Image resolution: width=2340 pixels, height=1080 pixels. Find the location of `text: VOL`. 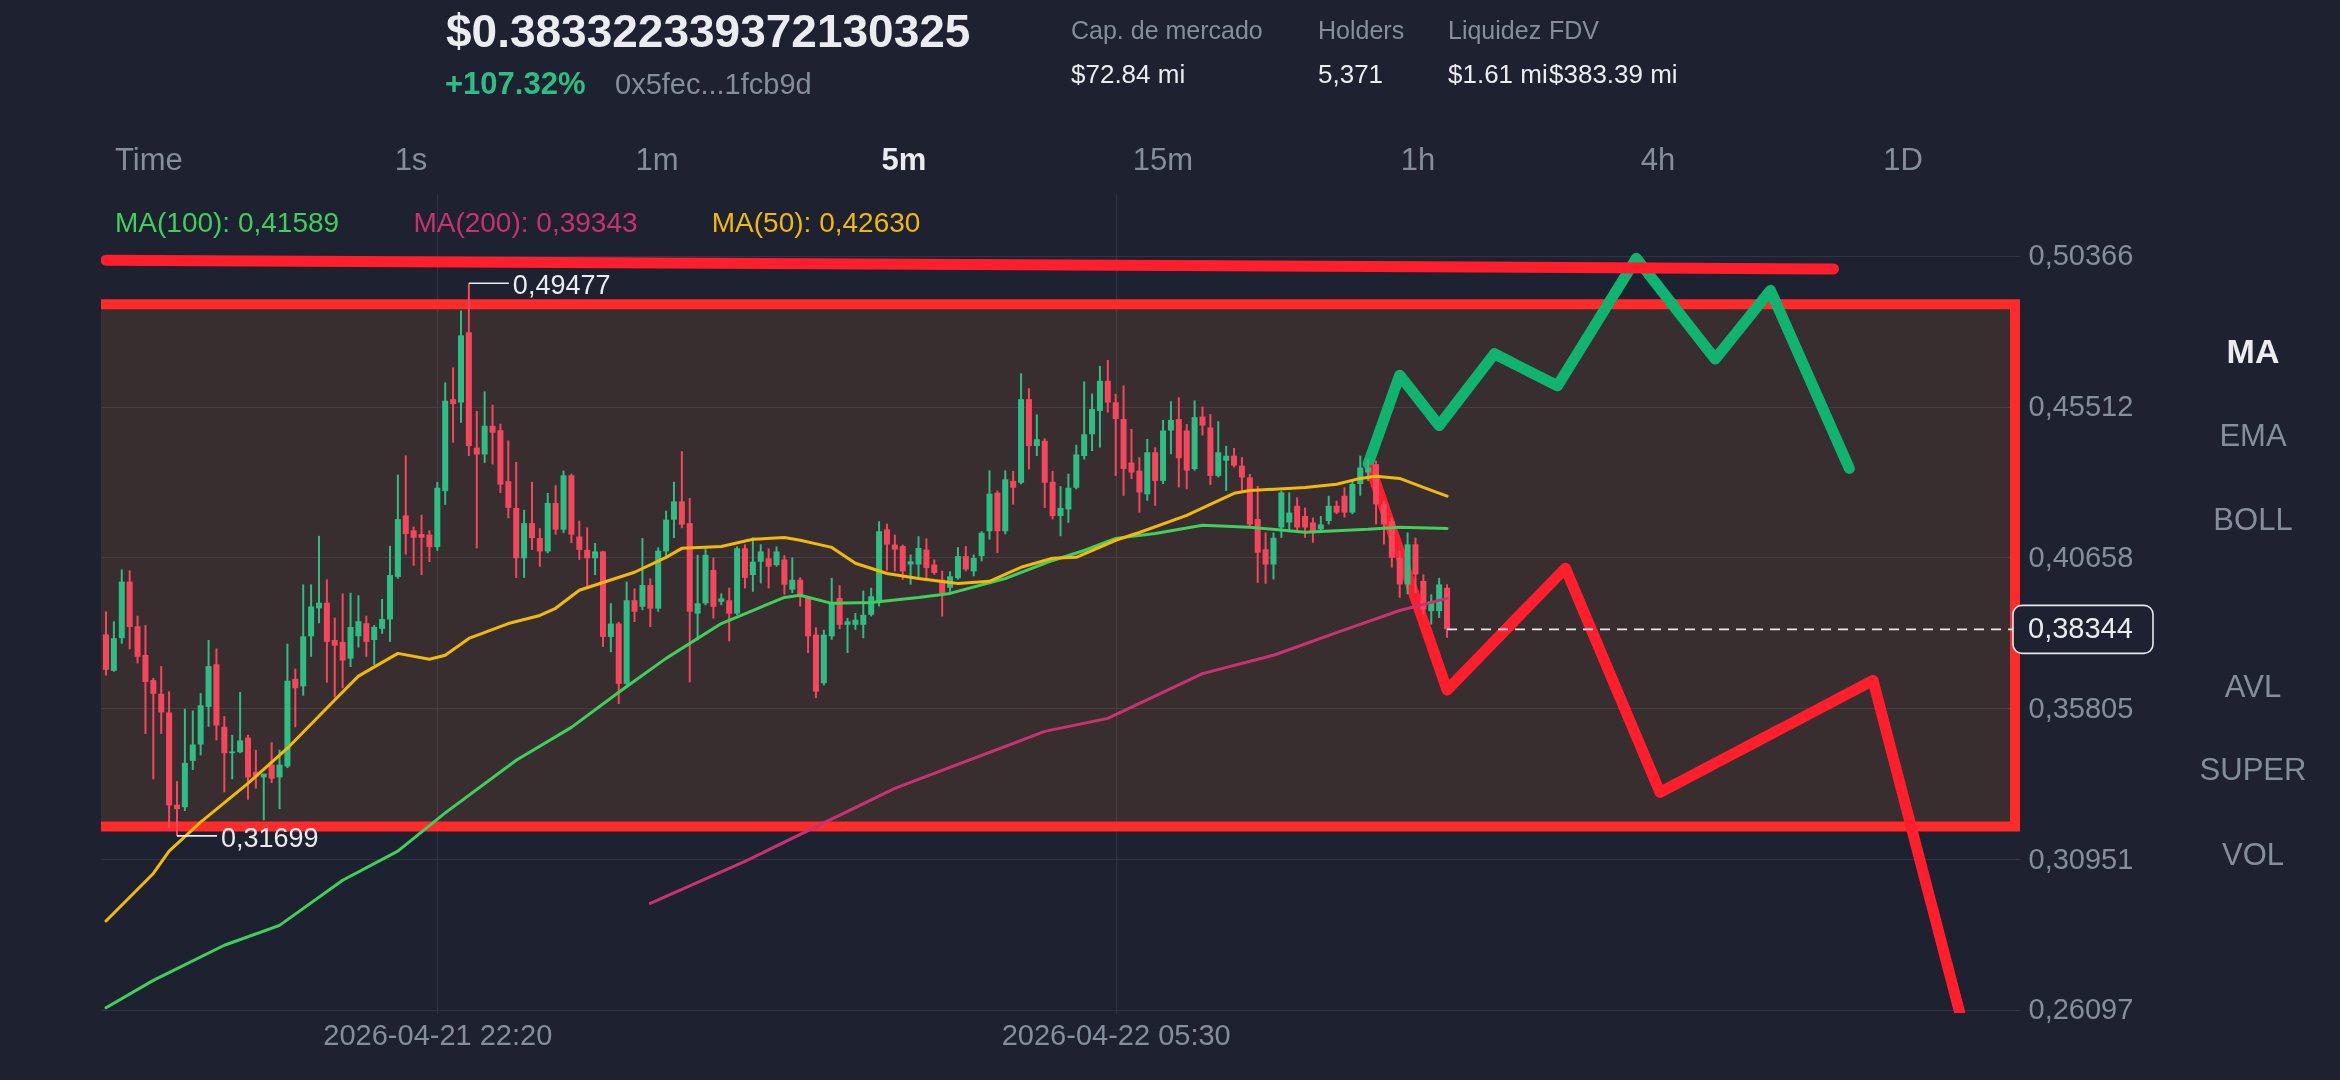

text: VOL is located at coordinates (2253, 854).